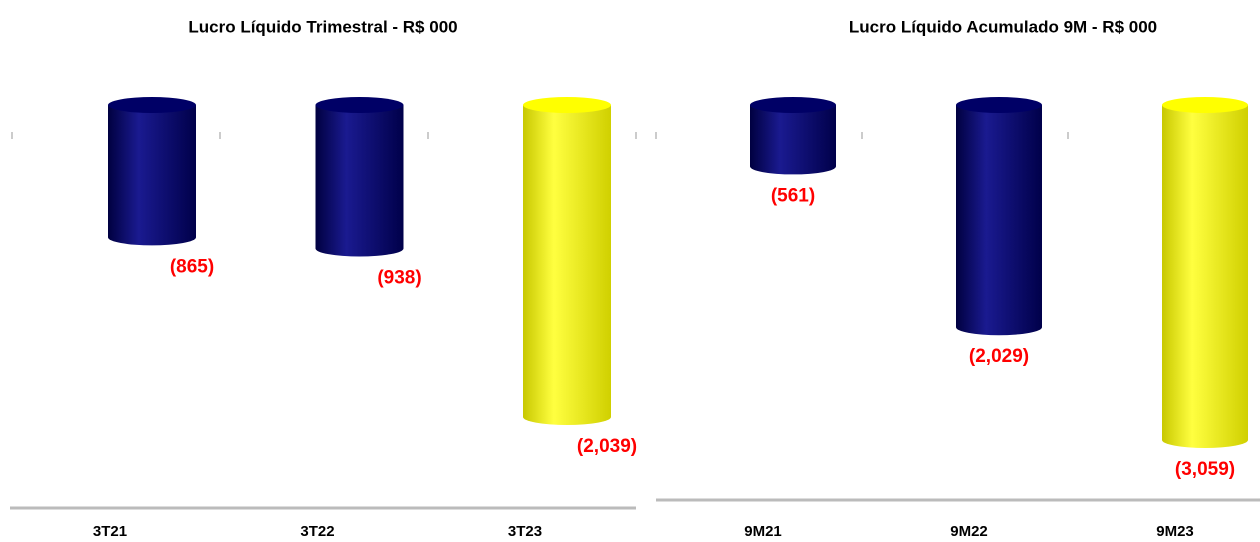 The image size is (1260, 542). Describe the element at coordinates (793, 195) in the screenshot. I see `value-label: (561)` at that location.